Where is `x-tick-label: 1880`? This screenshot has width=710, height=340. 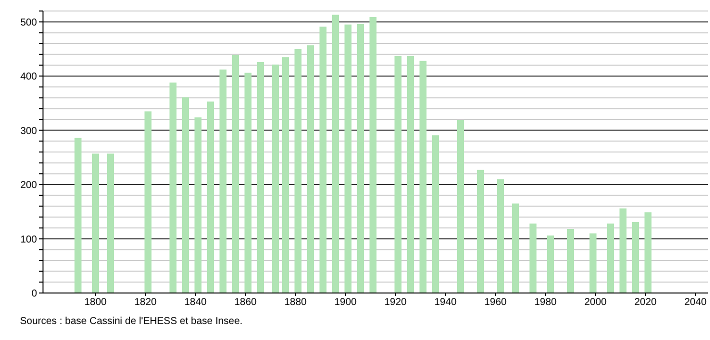
x-tick-label: 1880 is located at coordinates (296, 302).